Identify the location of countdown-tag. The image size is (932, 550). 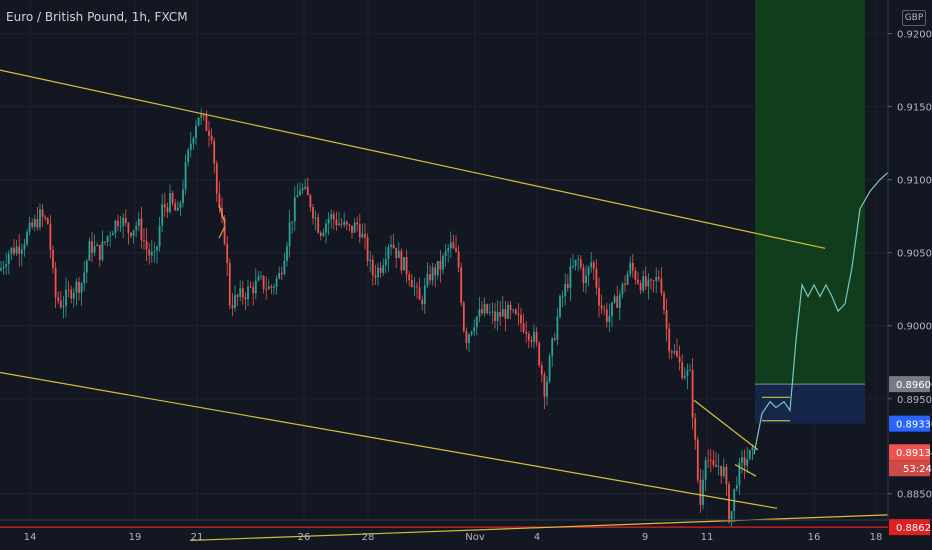
(909, 468).